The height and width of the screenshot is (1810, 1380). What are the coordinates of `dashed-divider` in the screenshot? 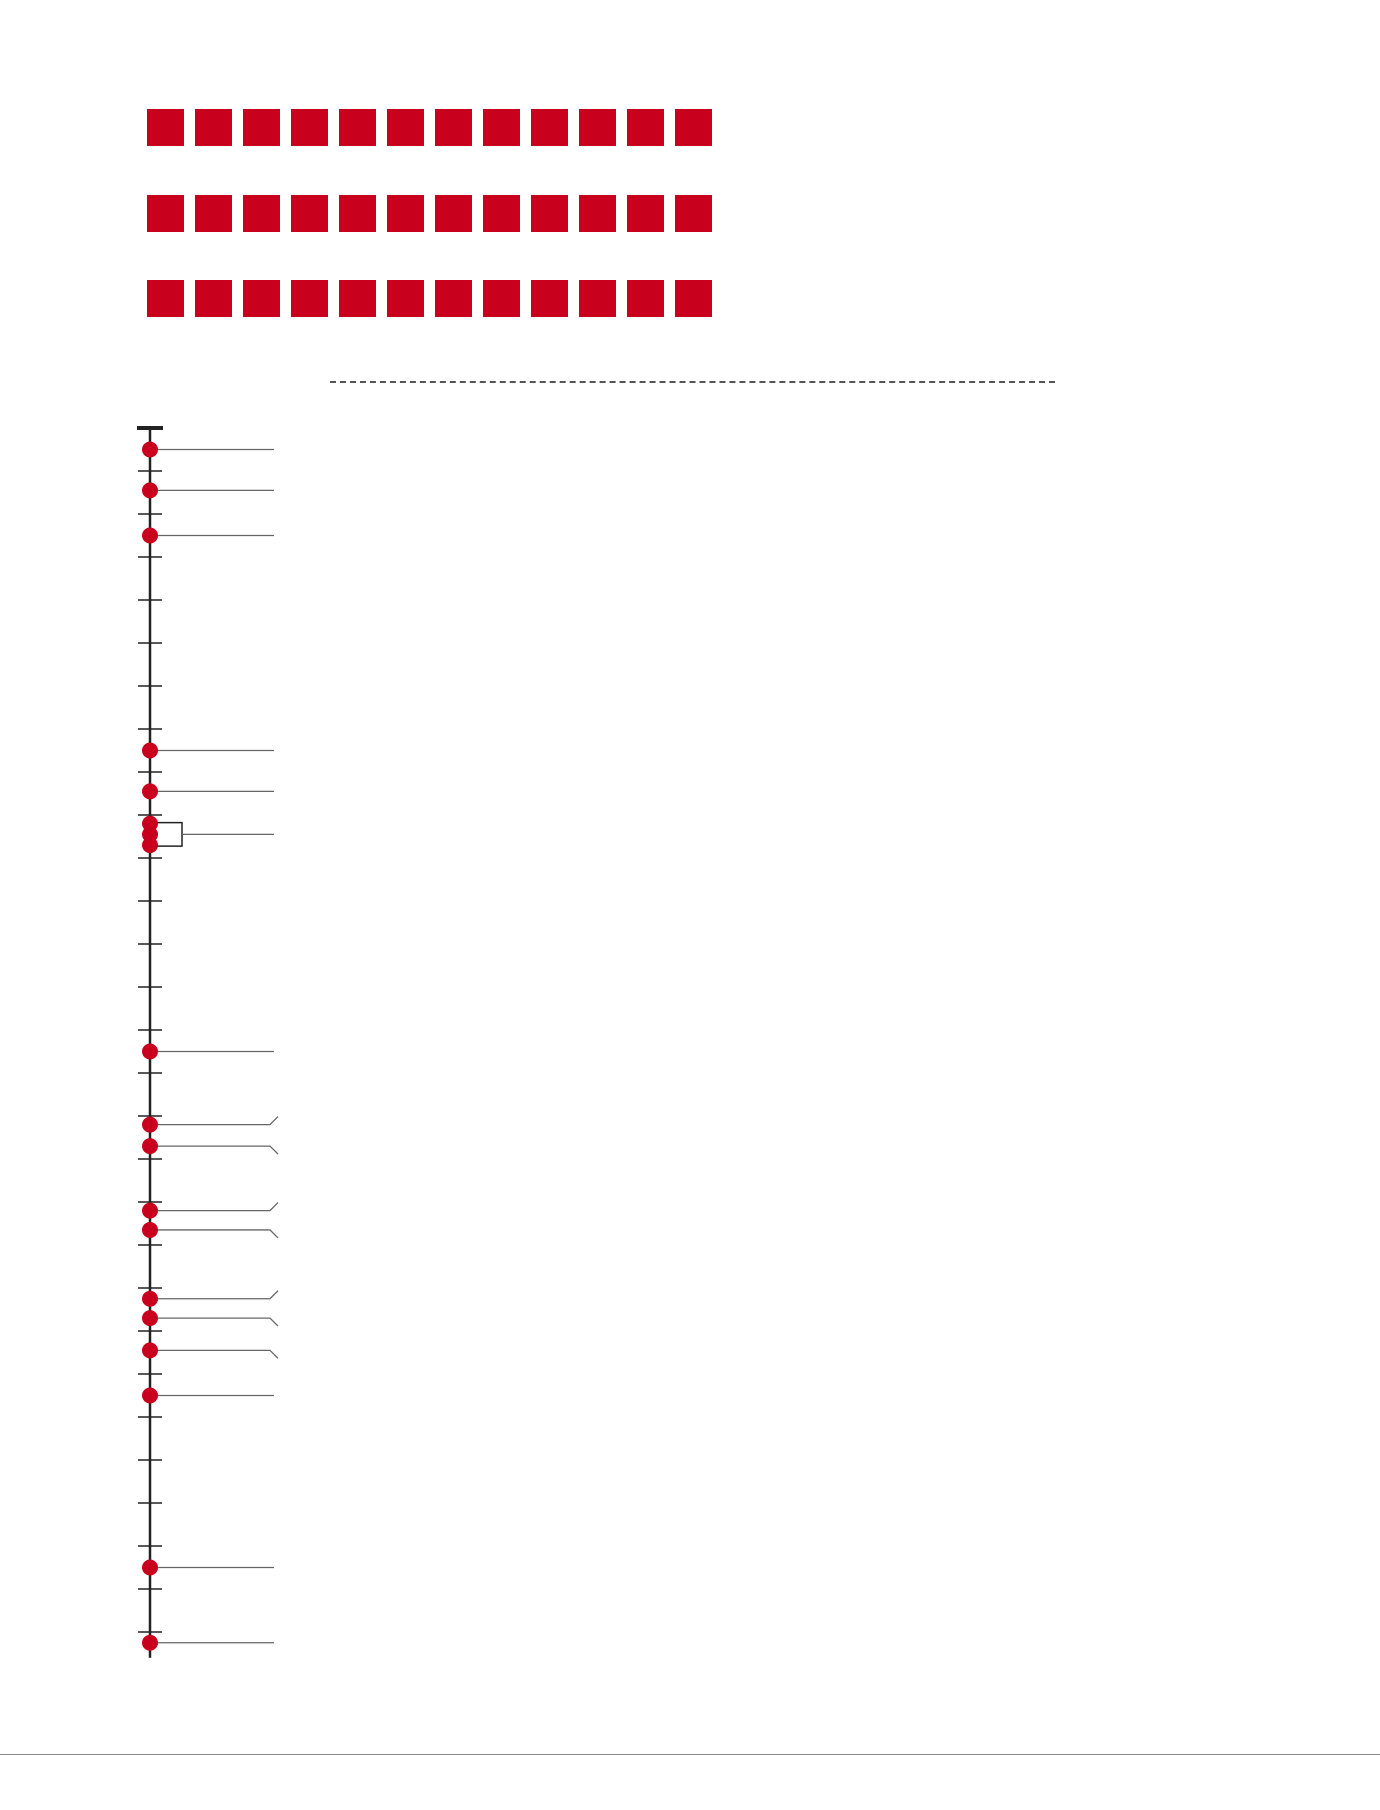 It's located at (692, 382).